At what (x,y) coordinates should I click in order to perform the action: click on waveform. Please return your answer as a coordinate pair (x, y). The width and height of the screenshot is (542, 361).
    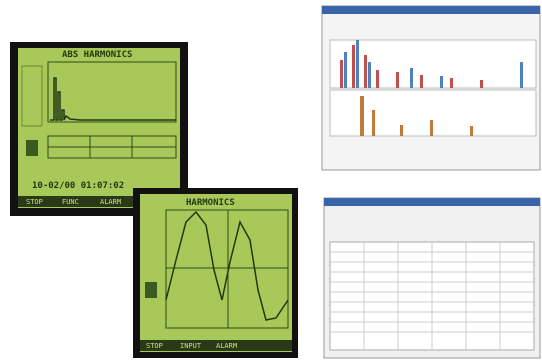
    Looking at the image, I should click on (227, 265).